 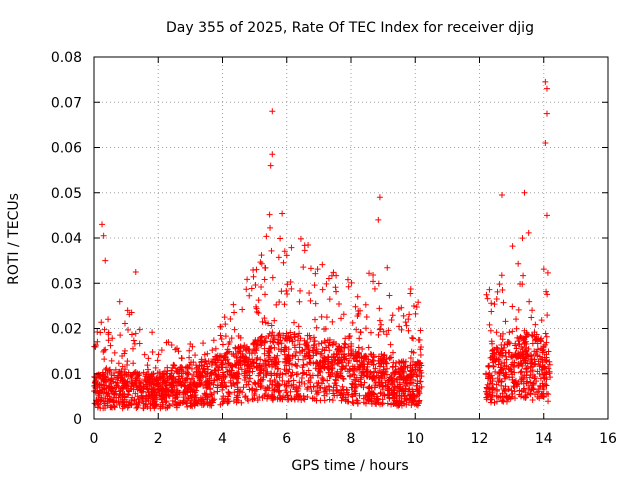 What do you see at coordinates (608, 439) in the screenshot?
I see `x-tick-label: 16` at bounding box center [608, 439].